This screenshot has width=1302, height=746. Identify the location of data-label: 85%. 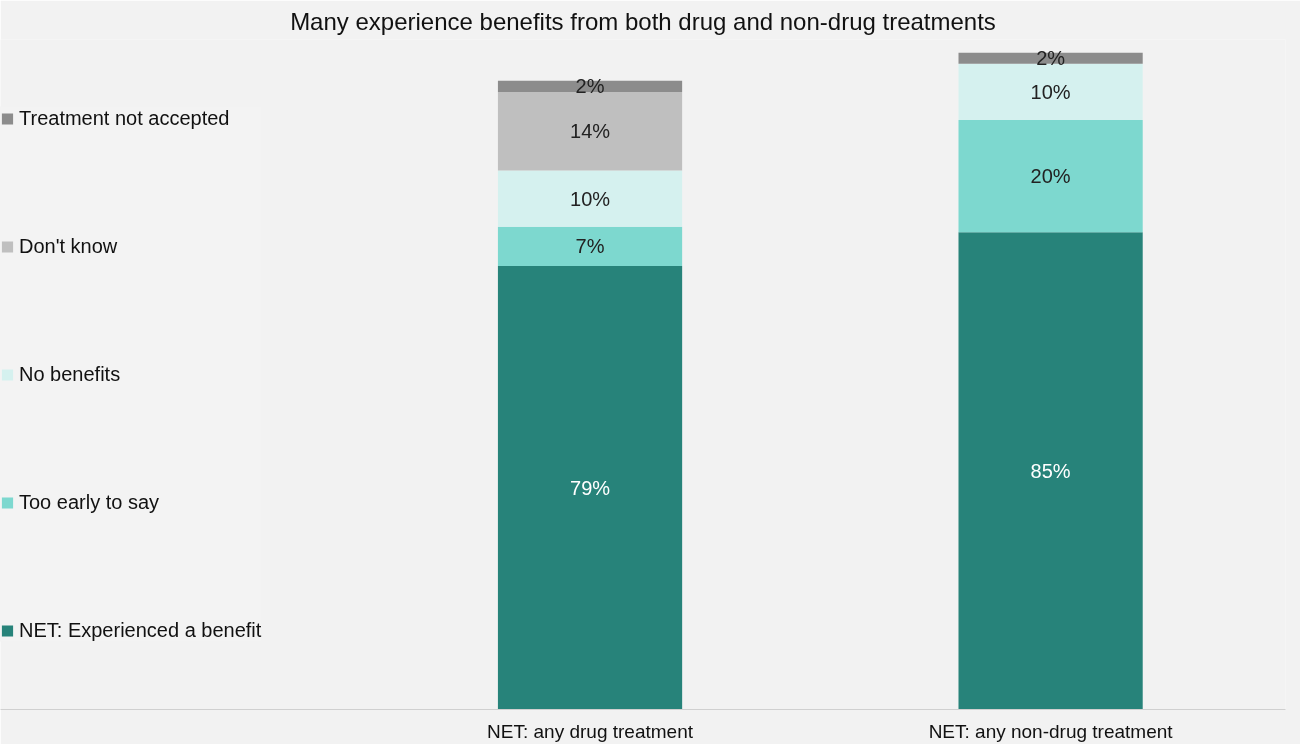
(1050, 470).